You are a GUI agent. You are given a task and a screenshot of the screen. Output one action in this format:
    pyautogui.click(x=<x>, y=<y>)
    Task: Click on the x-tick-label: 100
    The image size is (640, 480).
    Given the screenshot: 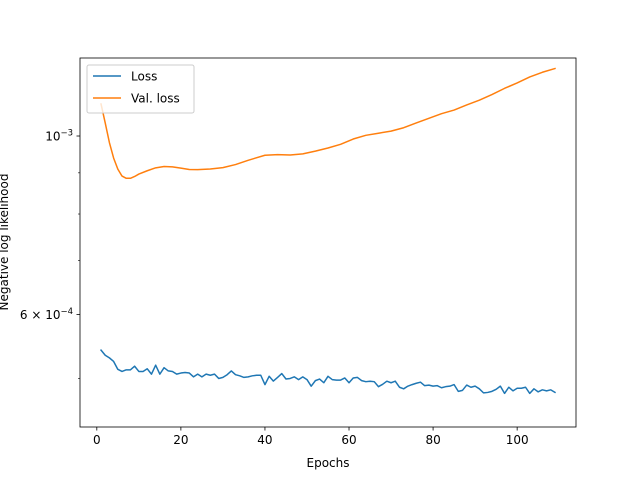 What is the action you would take?
    pyautogui.click(x=517, y=440)
    